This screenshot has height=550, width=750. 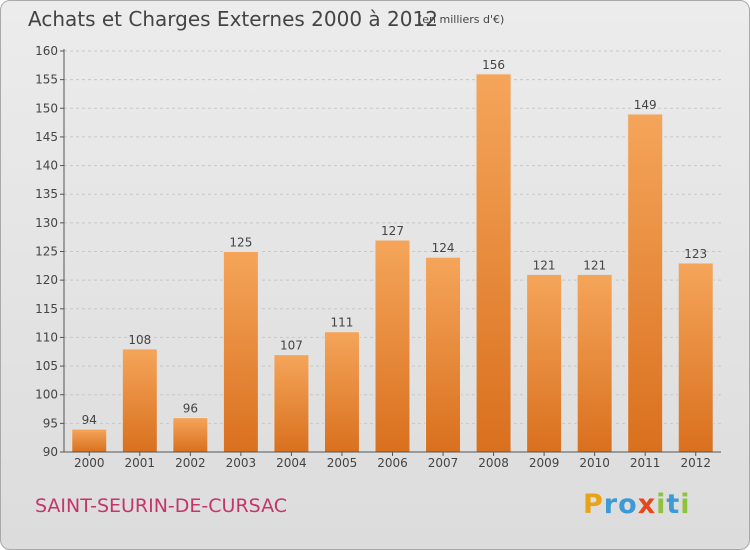 I want to click on x-tick-label: 2004, so click(x=291, y=463).